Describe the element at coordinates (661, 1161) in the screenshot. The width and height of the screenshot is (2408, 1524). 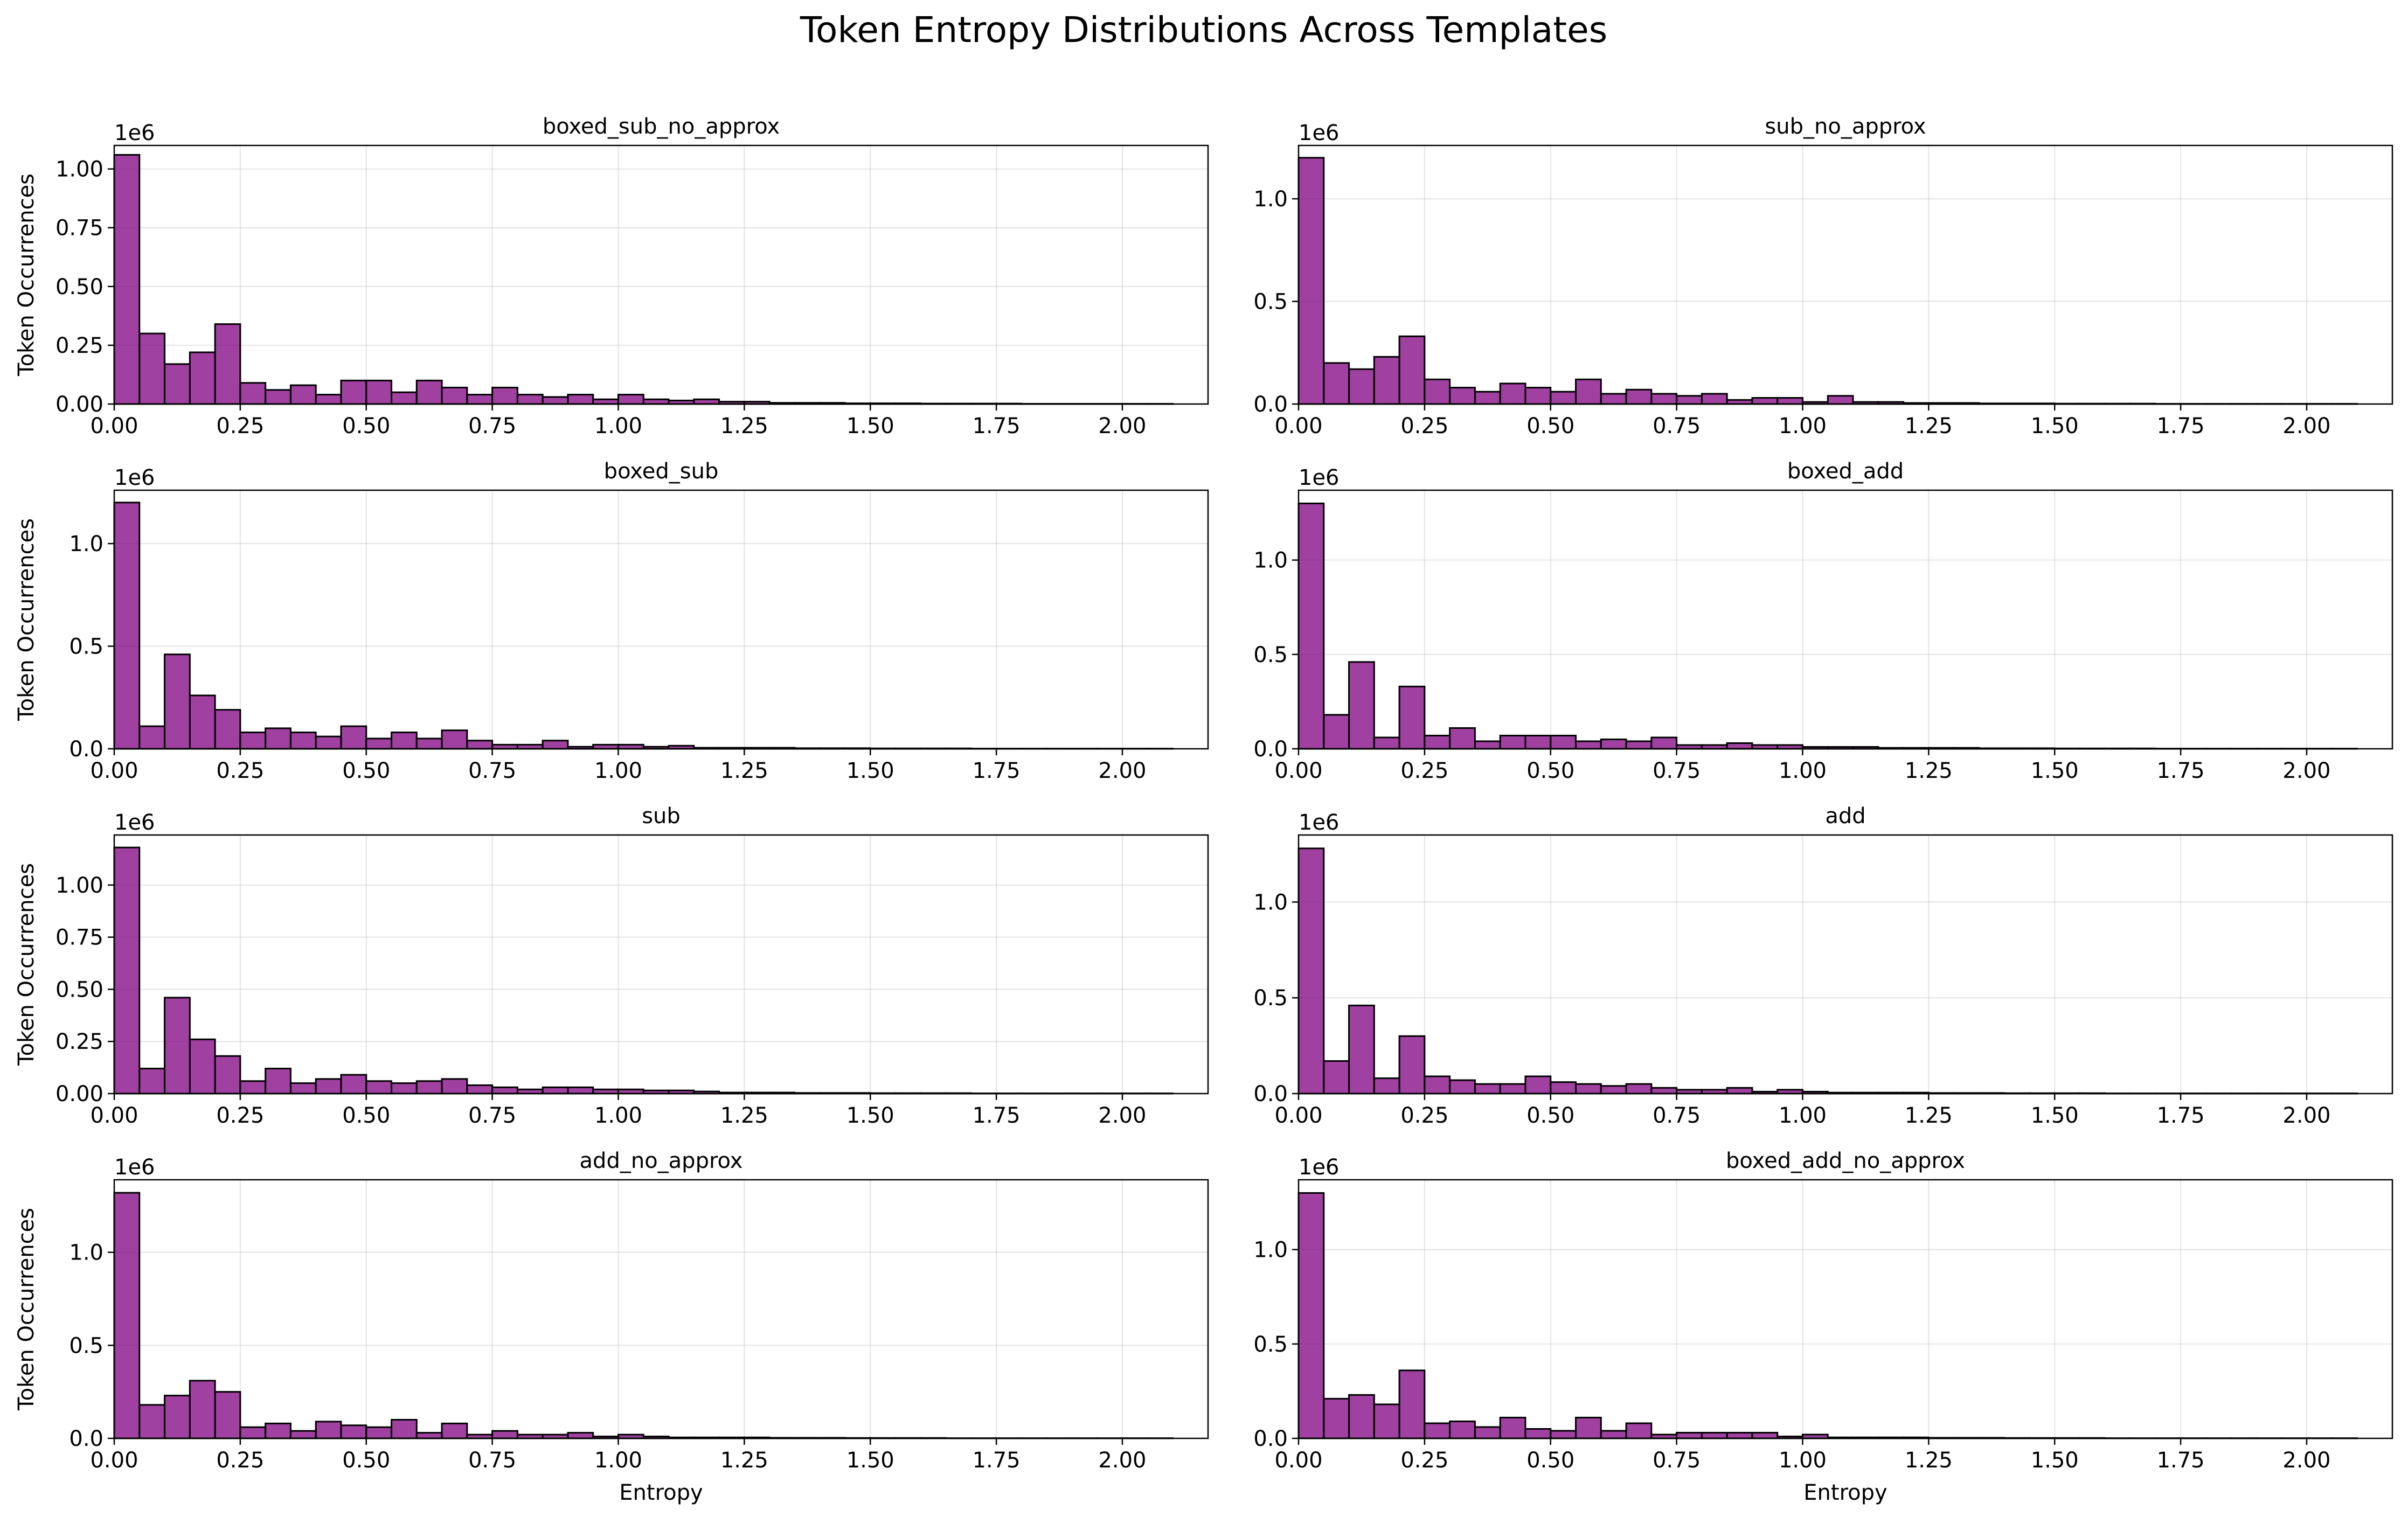
I see `subplot-title: add_no_approx` at that location.